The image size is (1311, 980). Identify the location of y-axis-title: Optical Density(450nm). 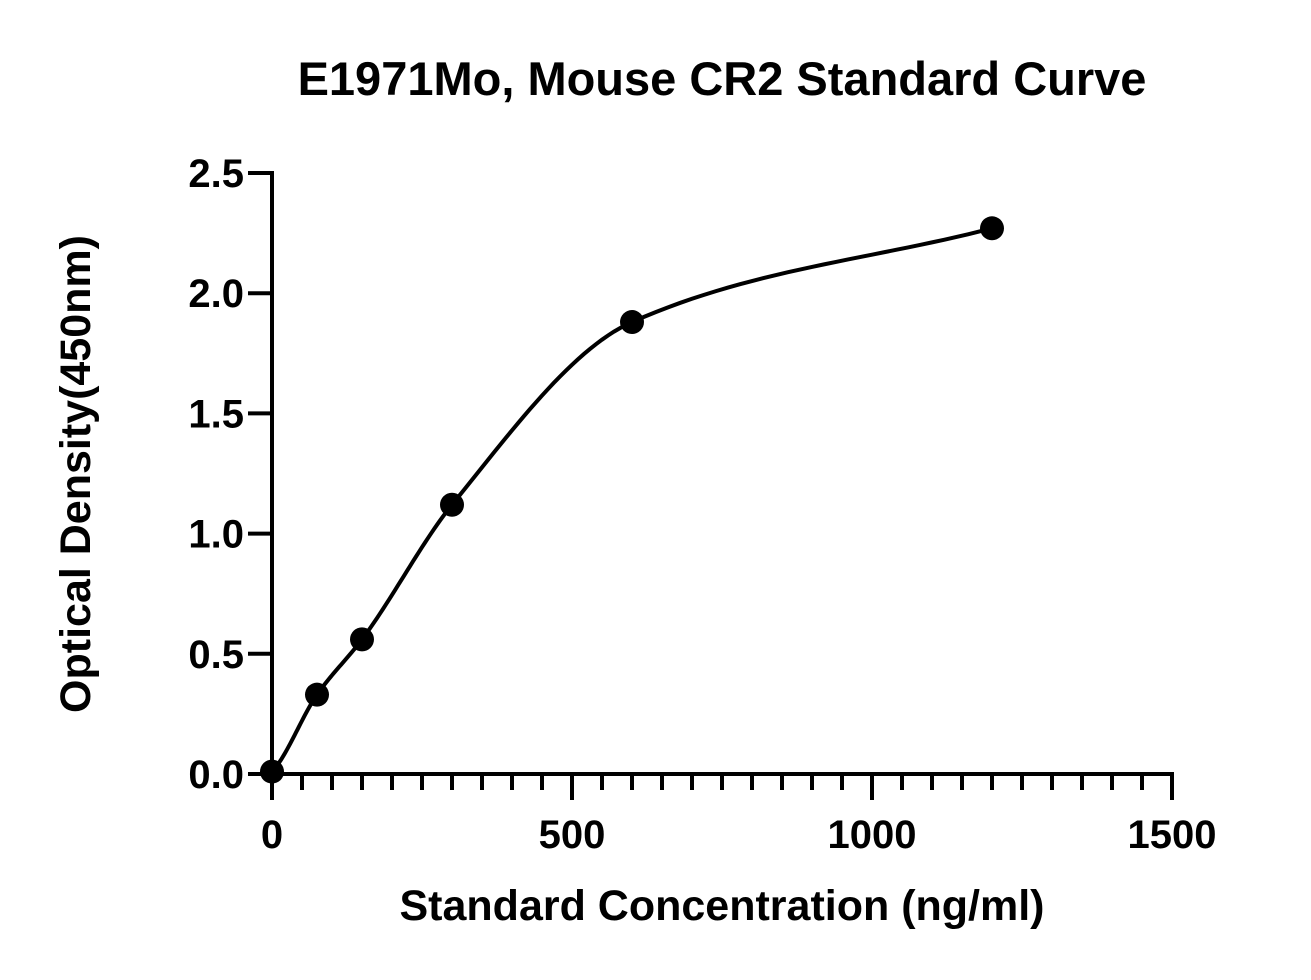
(76, 474).